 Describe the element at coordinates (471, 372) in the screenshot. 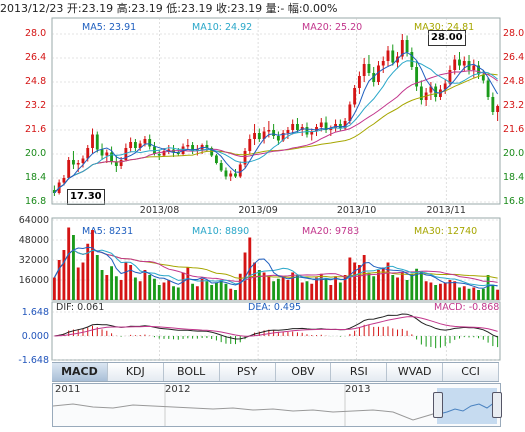

I see `tab-cci: CCI` at that location.